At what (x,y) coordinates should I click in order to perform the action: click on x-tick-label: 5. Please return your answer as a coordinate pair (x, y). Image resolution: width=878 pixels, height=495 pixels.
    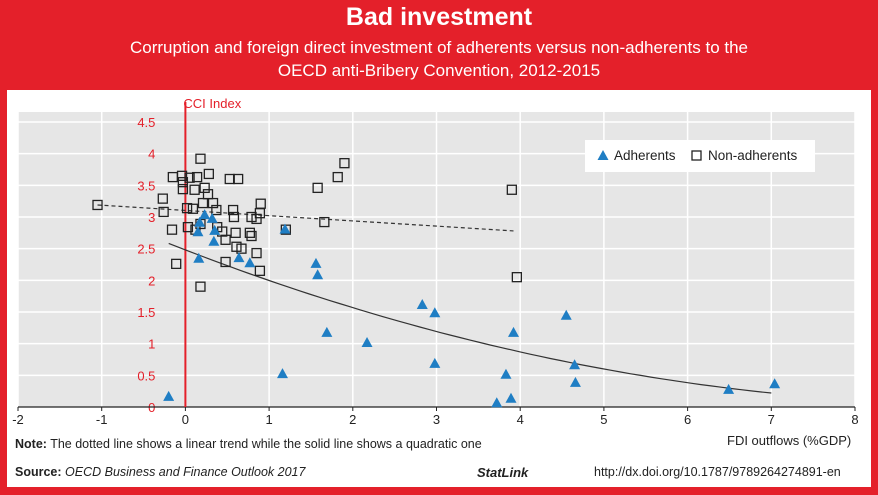
    Looking at the image, I should click on (603, 419).